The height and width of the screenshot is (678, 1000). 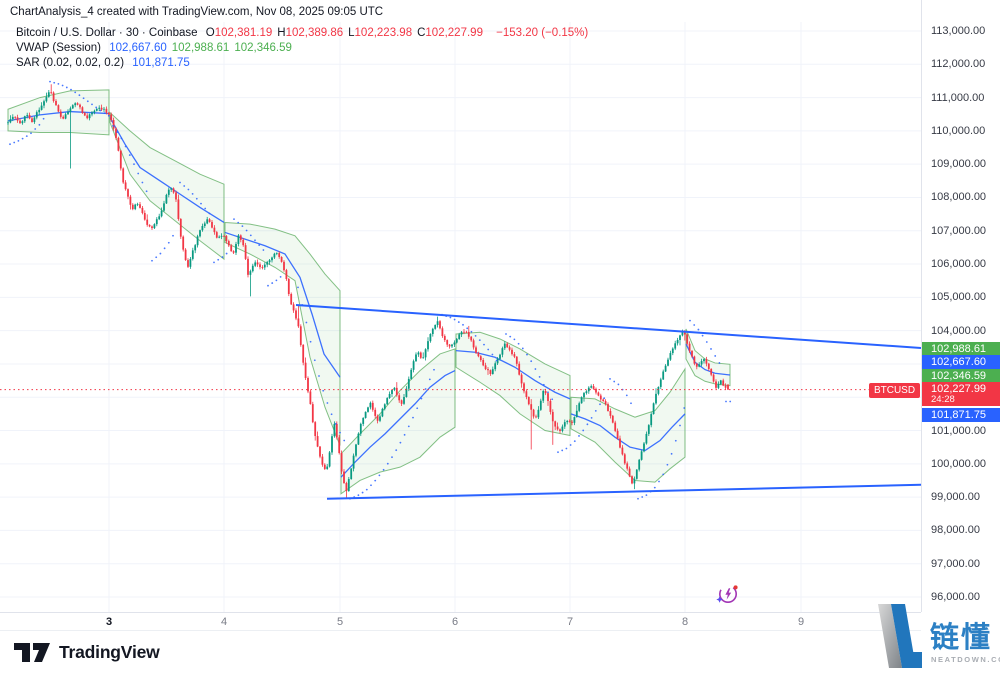 What do you see at coordinates (70, 63) in the screenshot?
I see `sar-label: SAR (0.02, 0.02, 0.2)` at bounding box center [70, 63].